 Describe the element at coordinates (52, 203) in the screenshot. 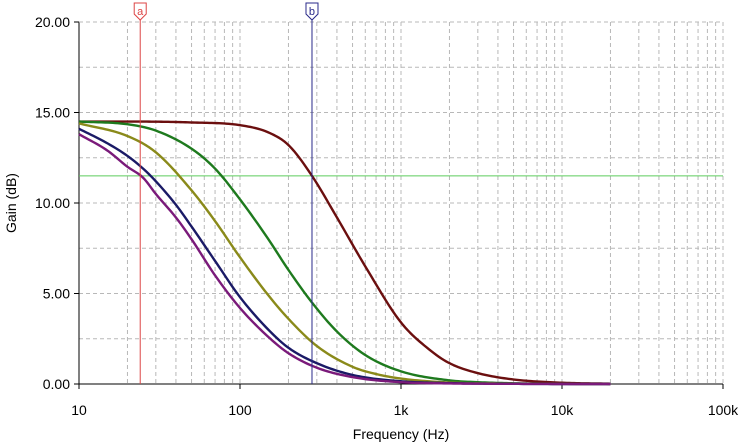

I see `y-tick-label: 10.00` at that location.